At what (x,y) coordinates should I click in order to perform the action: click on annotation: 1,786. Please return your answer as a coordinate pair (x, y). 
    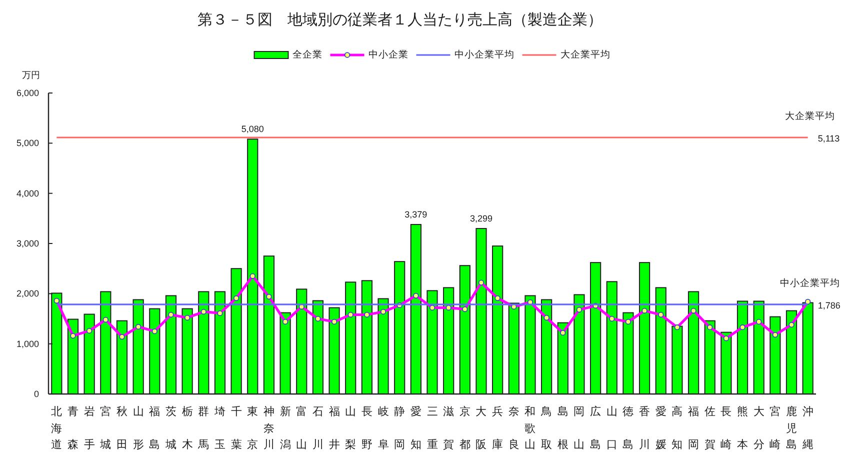
    Looking at the image, I should click on (829, 305).